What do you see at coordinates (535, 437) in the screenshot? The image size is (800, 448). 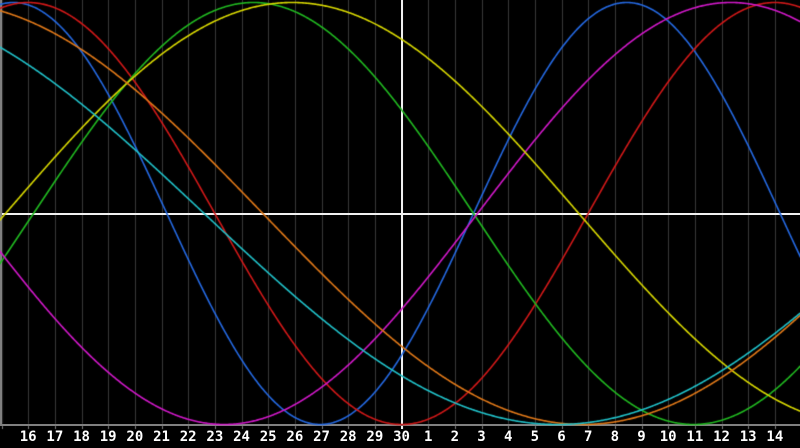 I see `x-axis-label-5: 5` at bounding box center [535, 437].